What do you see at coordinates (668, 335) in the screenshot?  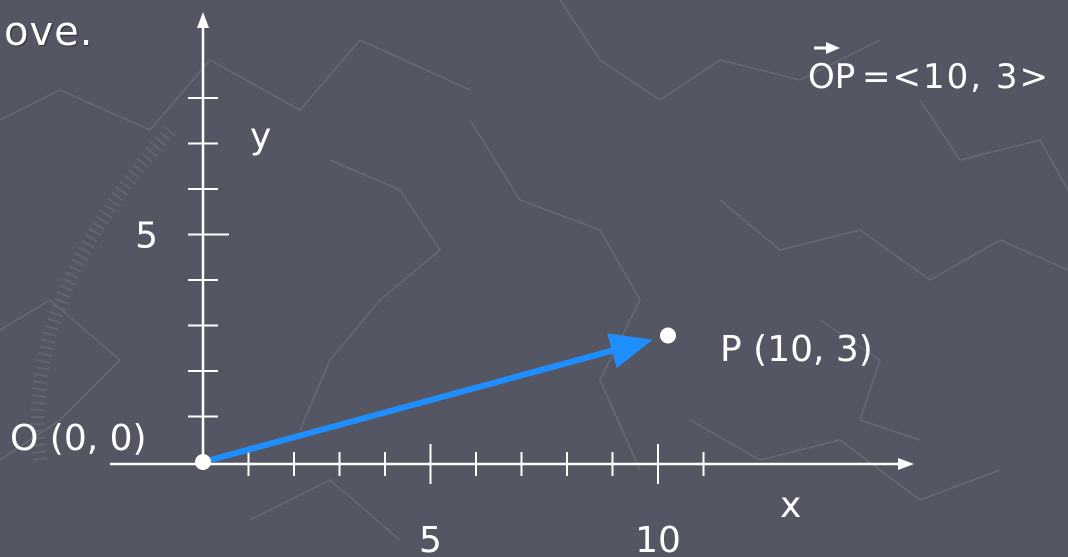 I see `point-p` at bounding box center [668, 335].